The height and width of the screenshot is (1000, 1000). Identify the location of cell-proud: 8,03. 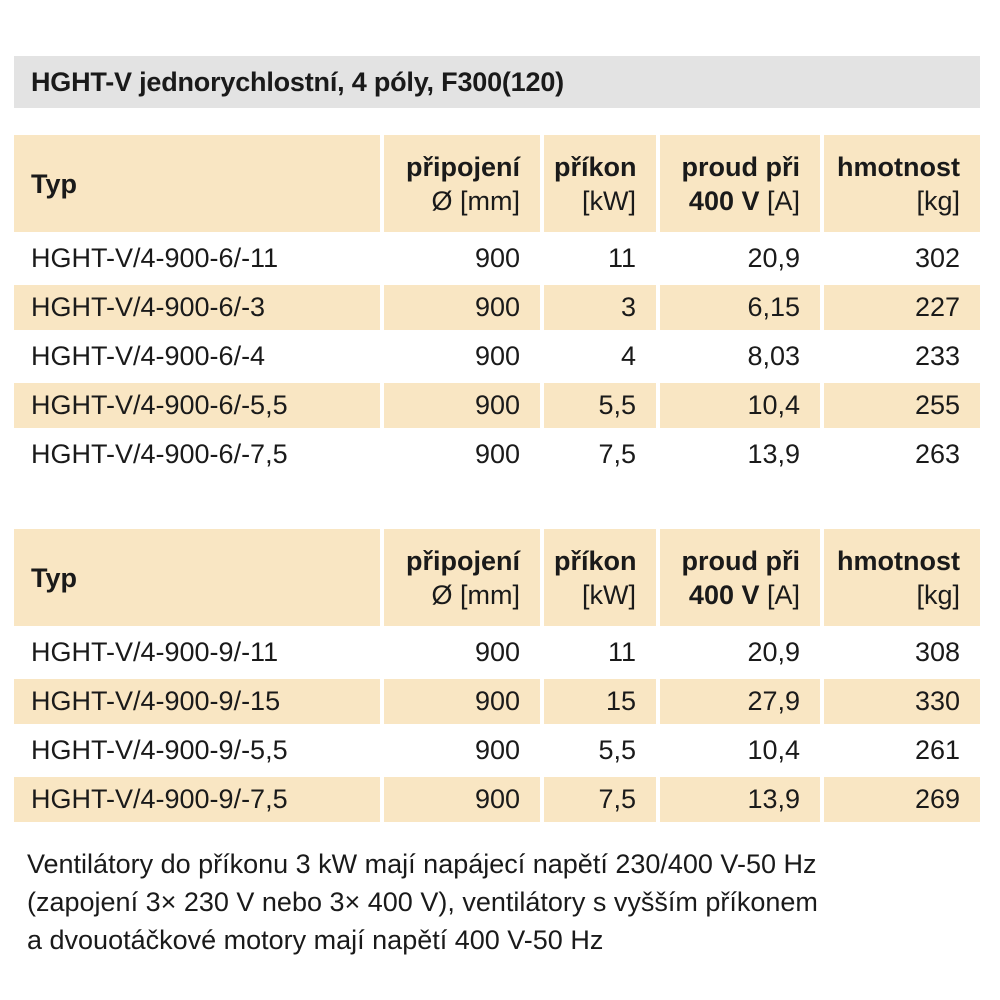
(742, 358).